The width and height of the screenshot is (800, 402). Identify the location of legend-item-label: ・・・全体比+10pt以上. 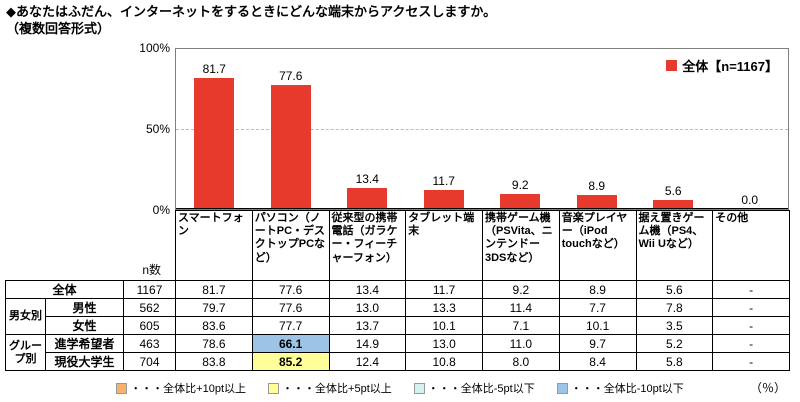
(188, 389).